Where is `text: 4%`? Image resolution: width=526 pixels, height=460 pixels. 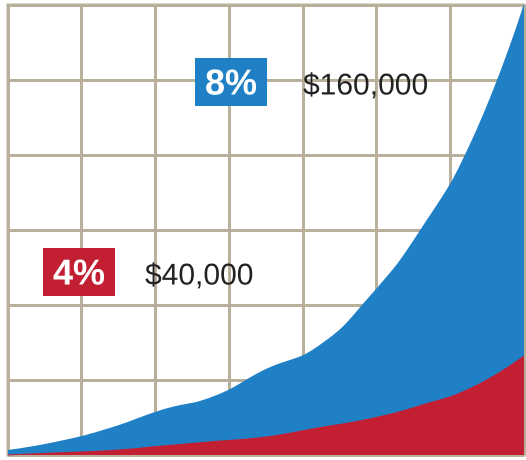
text: 4% is located at coordinates (79, 272).